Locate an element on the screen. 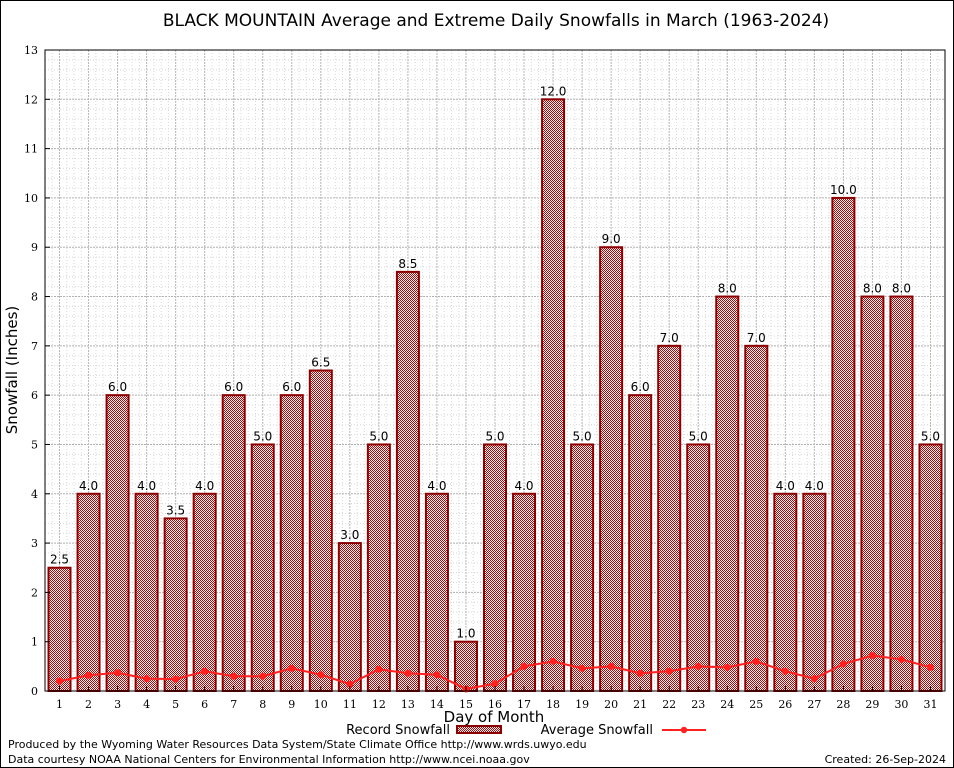 The width and height of the screenshot is (954, 768). data-label-day-31: 5.0 is located at coordinates (930, 436).